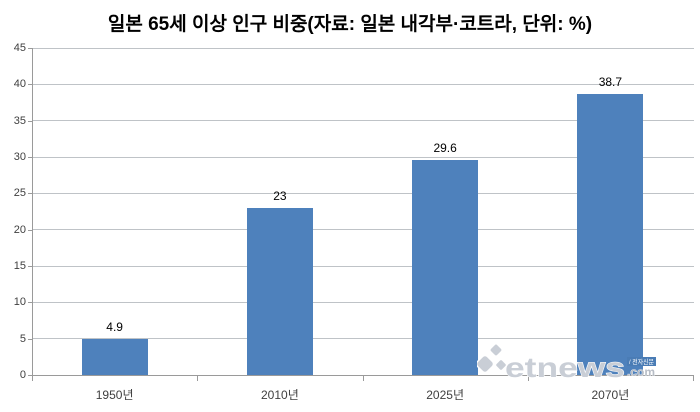  Describe the element at coordinates (445, 147) in the screenshot. I see `bar-value-label: 29.6` at that location.